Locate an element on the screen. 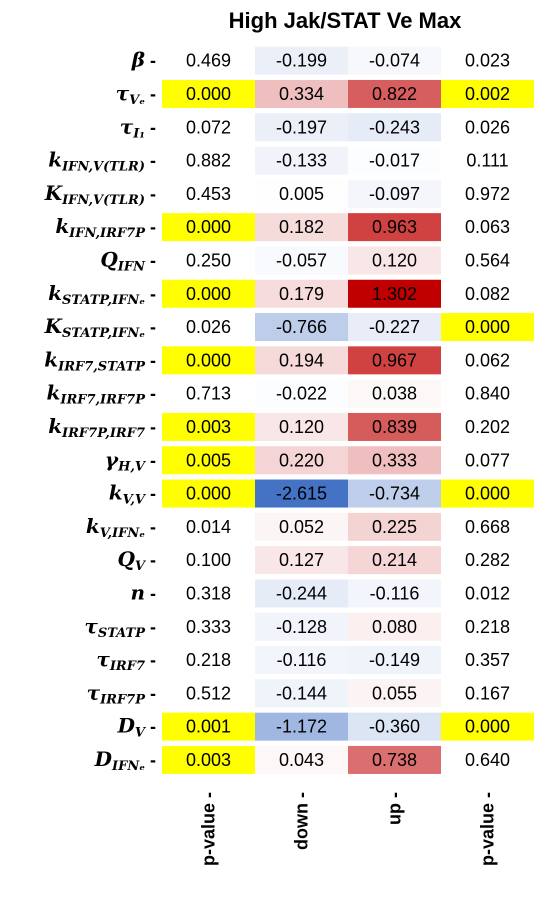  cell-value-label: 0.357 is located at coordinates (487, 660).